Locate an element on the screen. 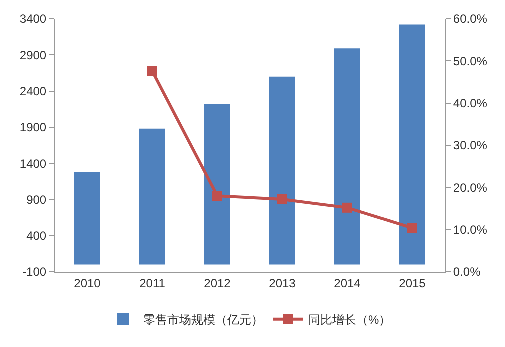 The image size is (505, 347). y2-tick-label: 30.0% is located at coordinates (470, 145).